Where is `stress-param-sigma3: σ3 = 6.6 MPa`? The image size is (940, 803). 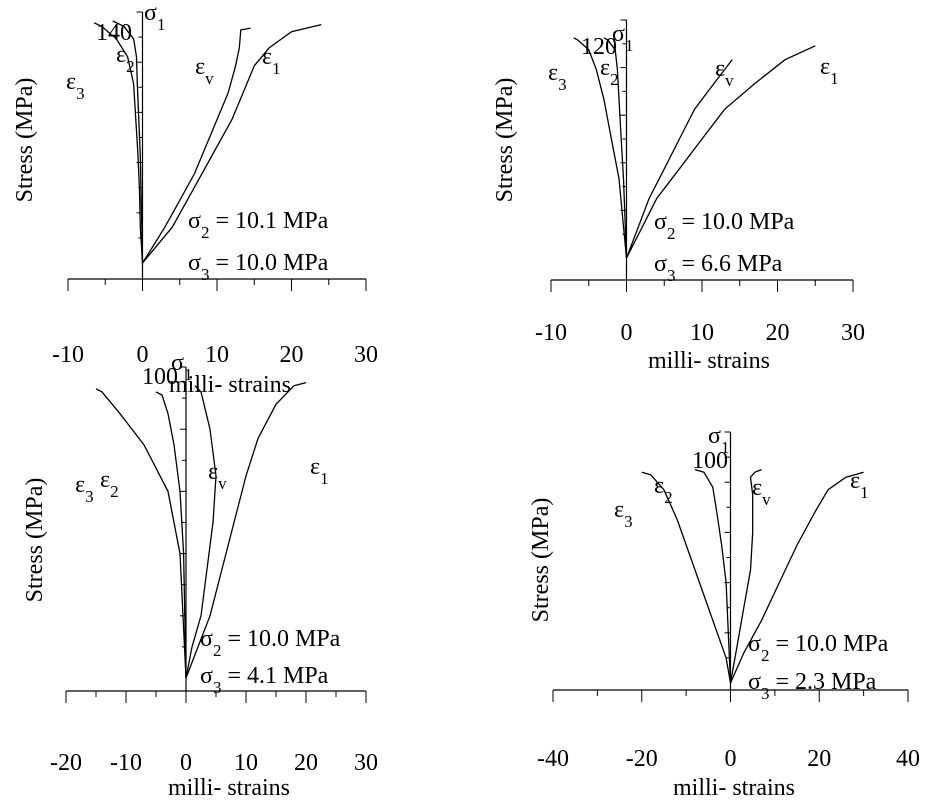
stress-param-sigma3: σ3 = 6.6 MPa is located at coordinates (718, 268).